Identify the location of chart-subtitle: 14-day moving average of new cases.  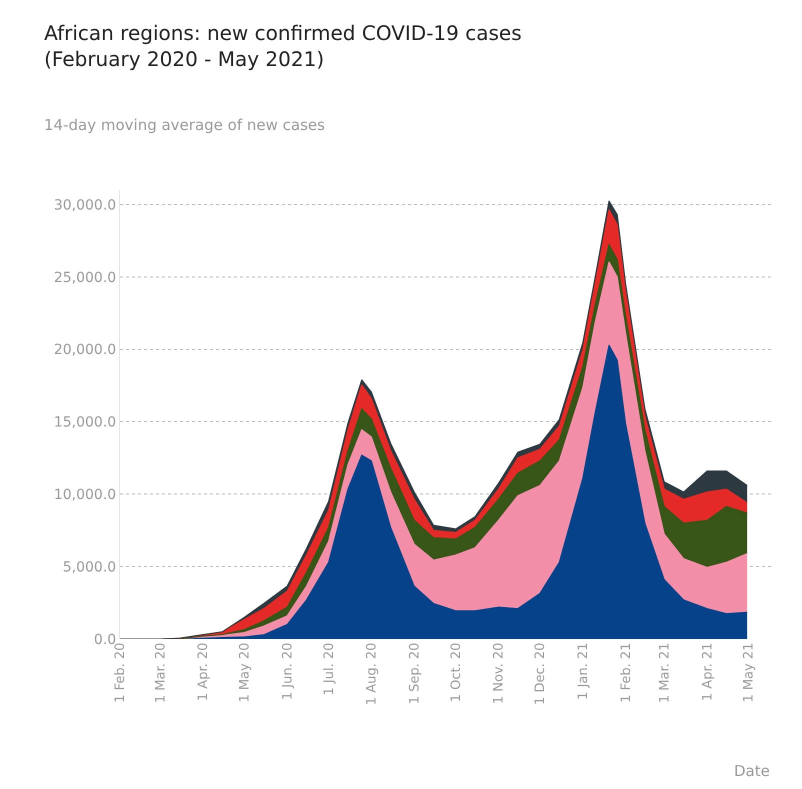
(185, 125).